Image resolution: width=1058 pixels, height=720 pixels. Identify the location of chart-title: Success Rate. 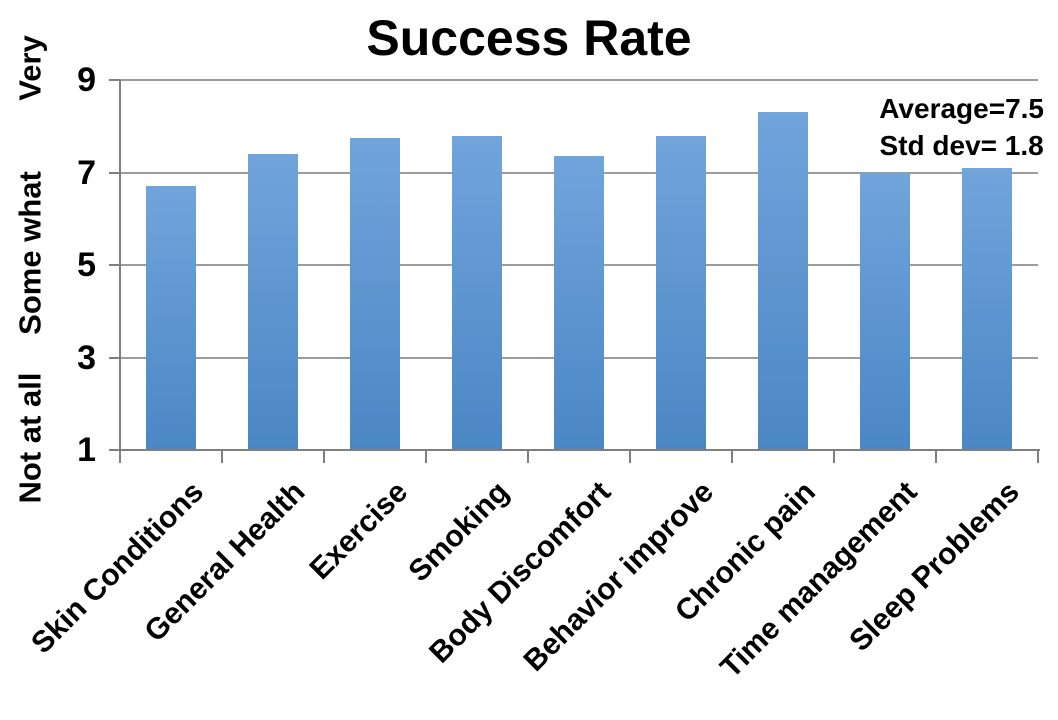
(529, 38).